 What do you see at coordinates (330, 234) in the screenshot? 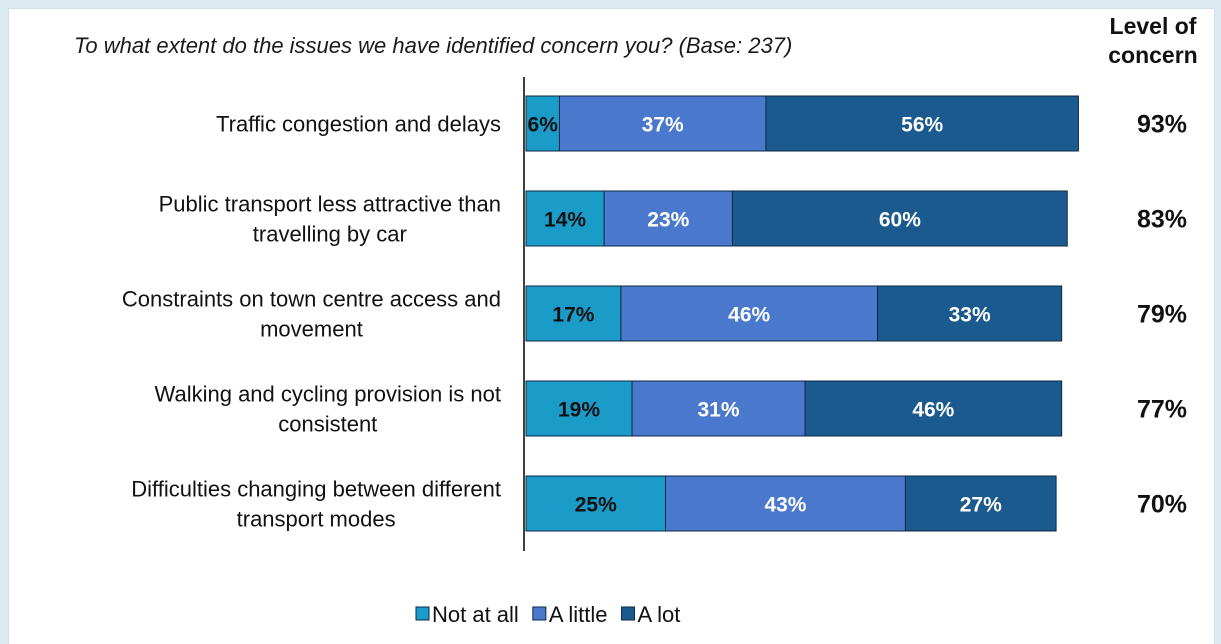
I see `category-label: travelling by car` at bounding box center [330, 234].